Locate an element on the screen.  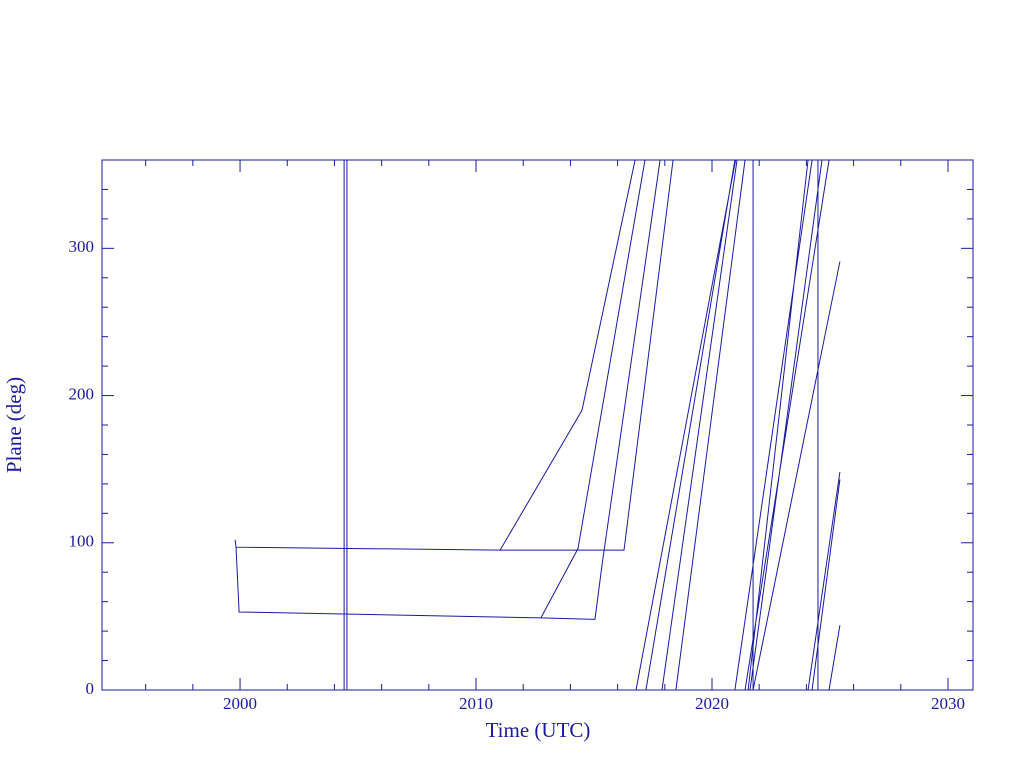
y-axis-title: Plane (deg) is located at coordinates (14, 425).